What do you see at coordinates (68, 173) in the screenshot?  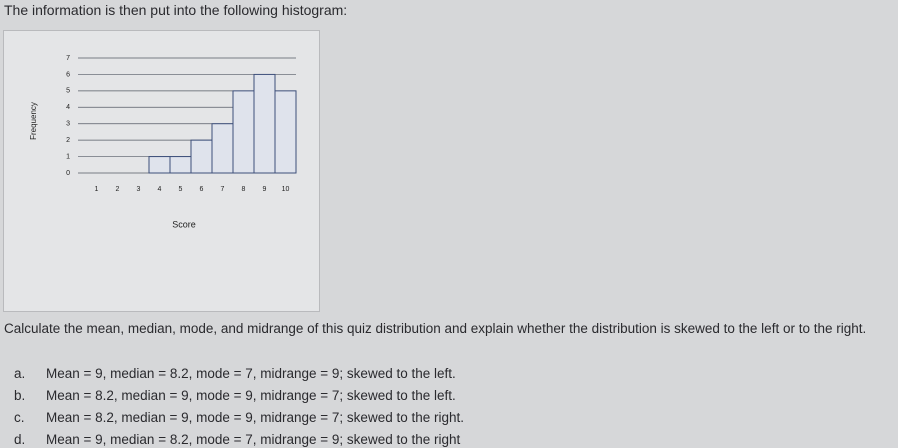 I see `y-tick-label: 0` at bounding box center [68, 173].